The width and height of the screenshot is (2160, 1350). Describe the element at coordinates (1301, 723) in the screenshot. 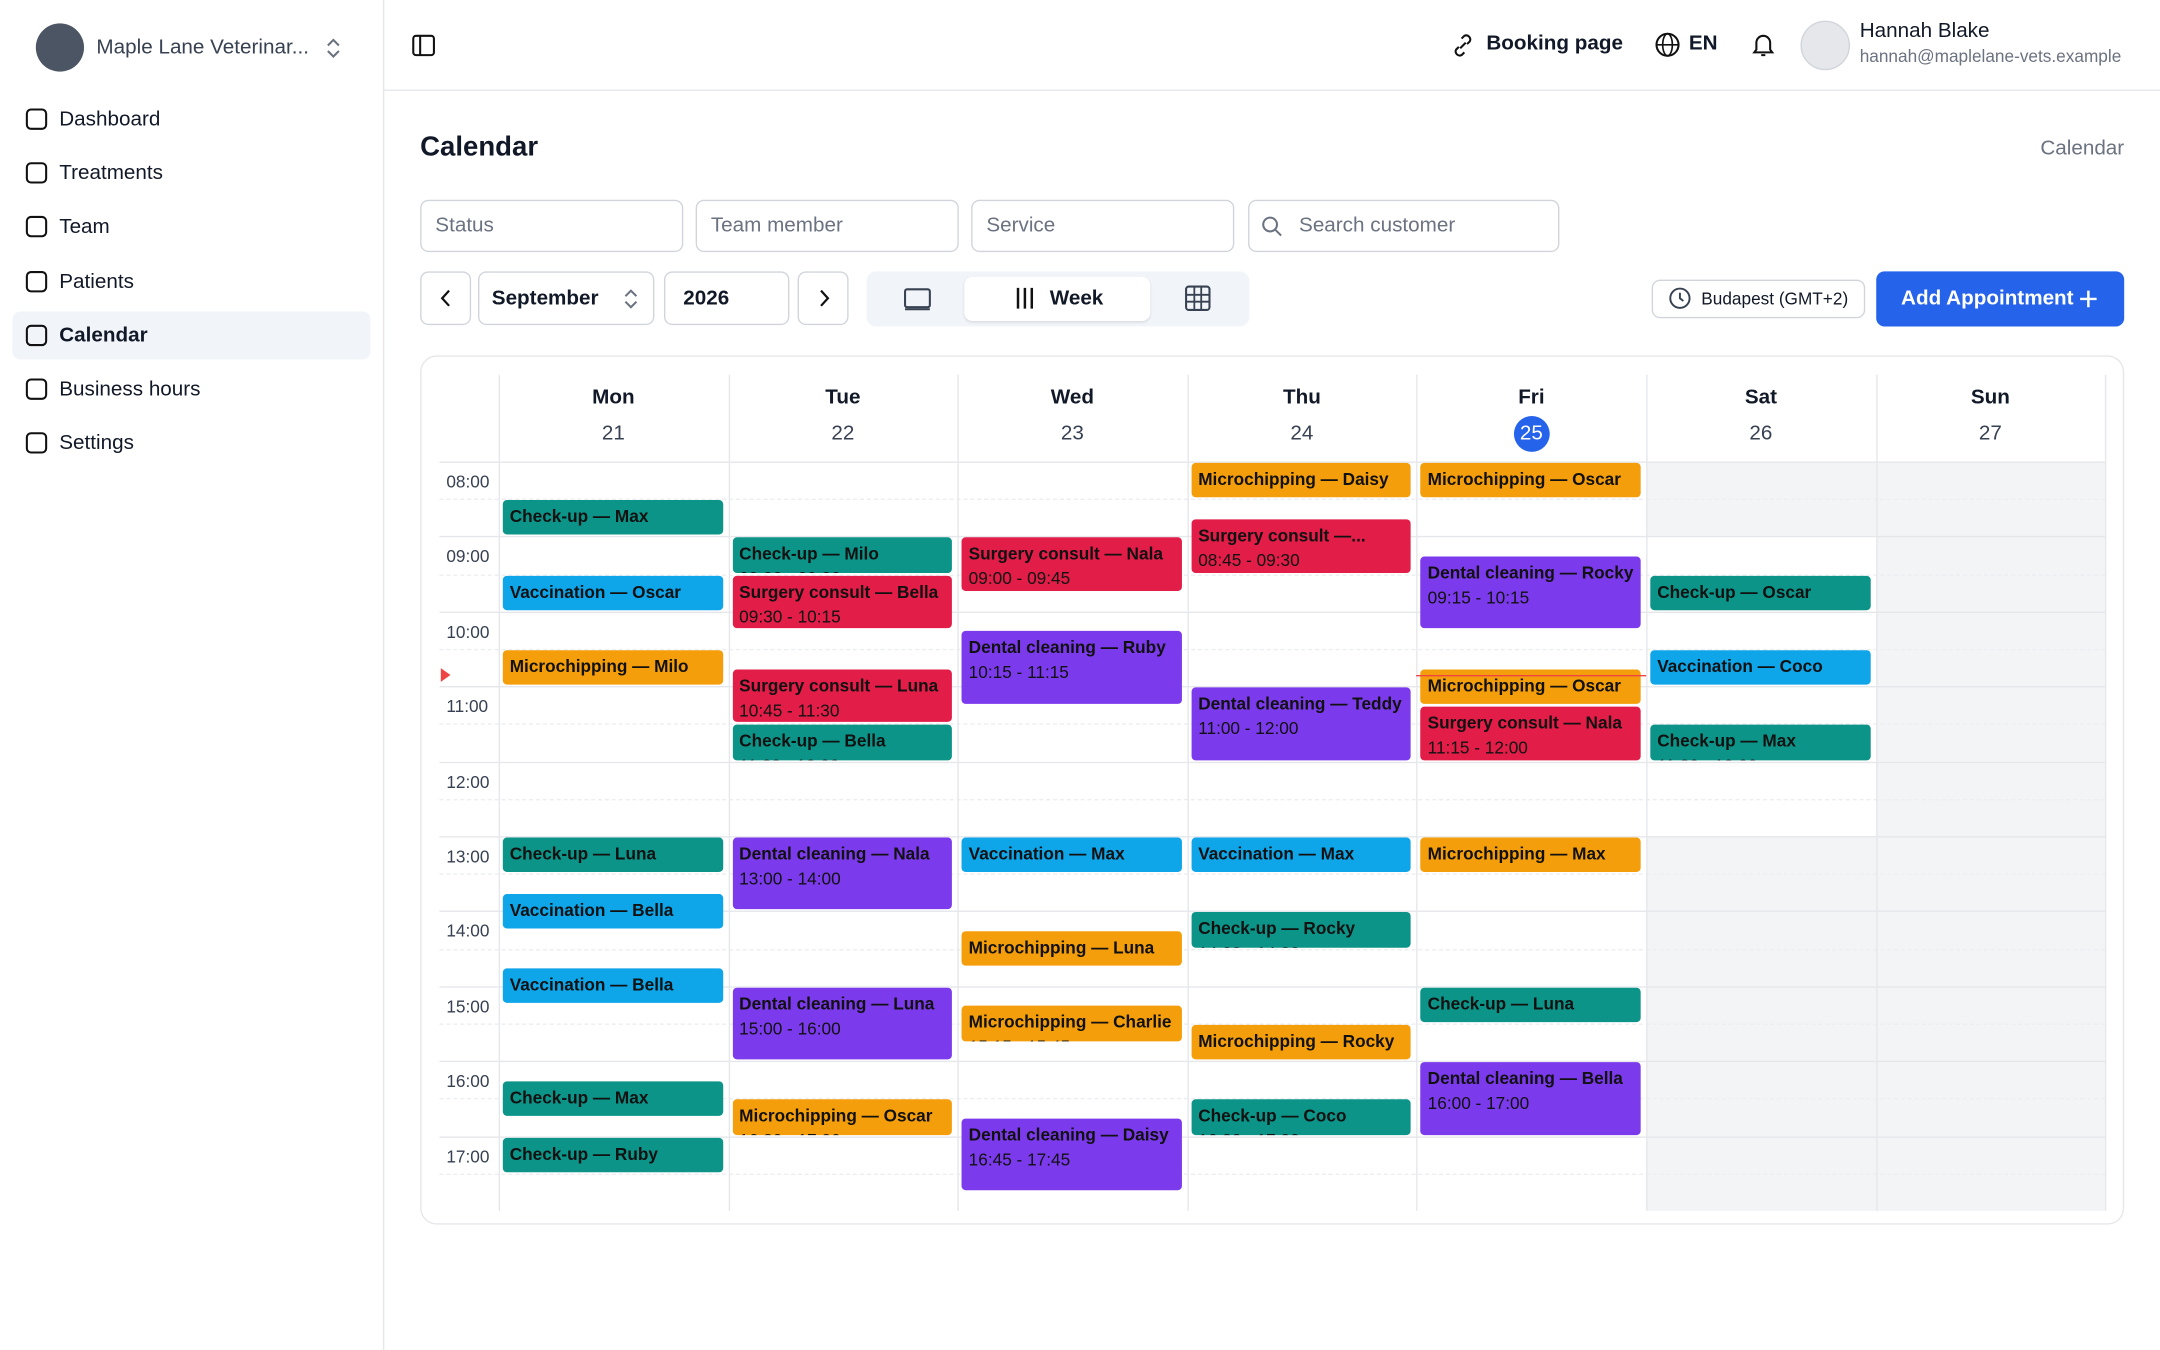

I see `appointment: Dental cleaning — Teddy 11:00 - 12:00` at that location.